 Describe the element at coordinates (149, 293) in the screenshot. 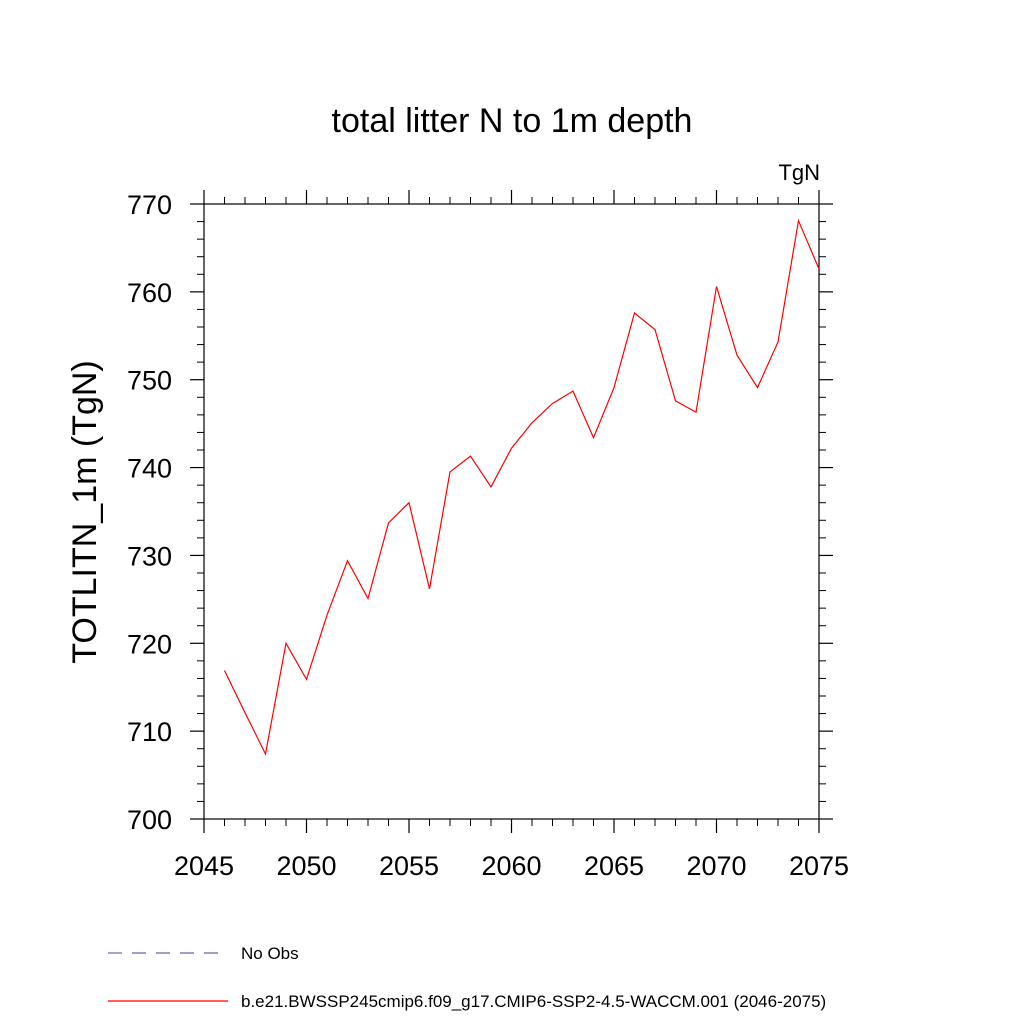

I see `y-tick-label: 760` at that location.